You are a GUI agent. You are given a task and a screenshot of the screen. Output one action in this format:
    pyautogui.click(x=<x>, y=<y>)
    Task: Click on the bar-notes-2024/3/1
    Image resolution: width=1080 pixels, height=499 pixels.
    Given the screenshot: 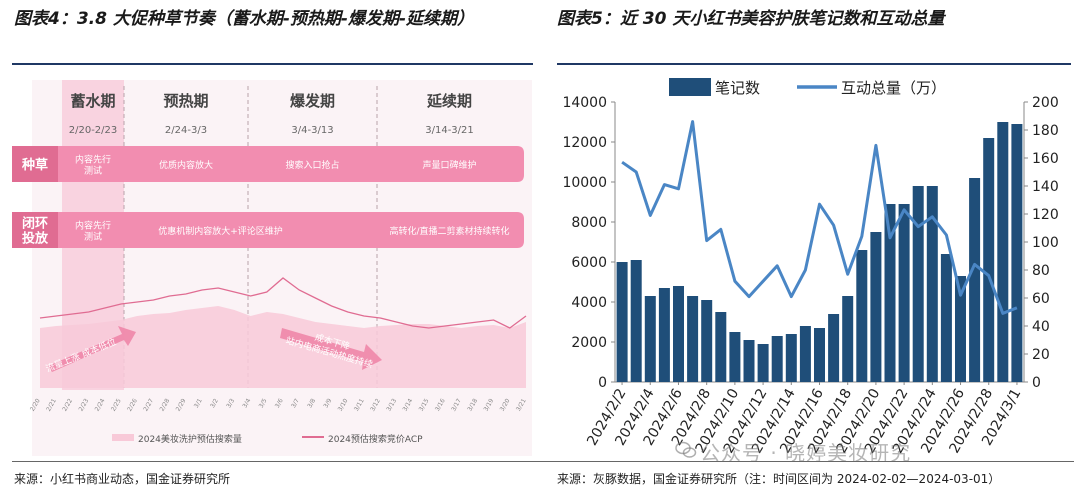 What is the action you would take?
    pyautogui.click(x=1017, y=253)
    